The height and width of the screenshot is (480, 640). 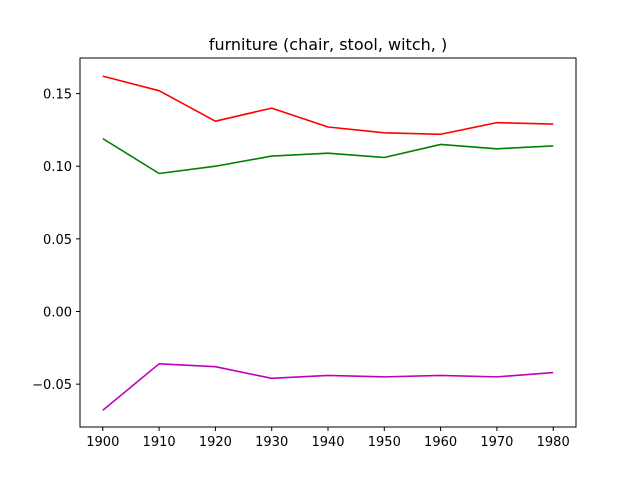 What do you see at coordinates (57, 313) in the screenshot?
I see `y-tick-label: 0.00` at bounding box center [57, 313].